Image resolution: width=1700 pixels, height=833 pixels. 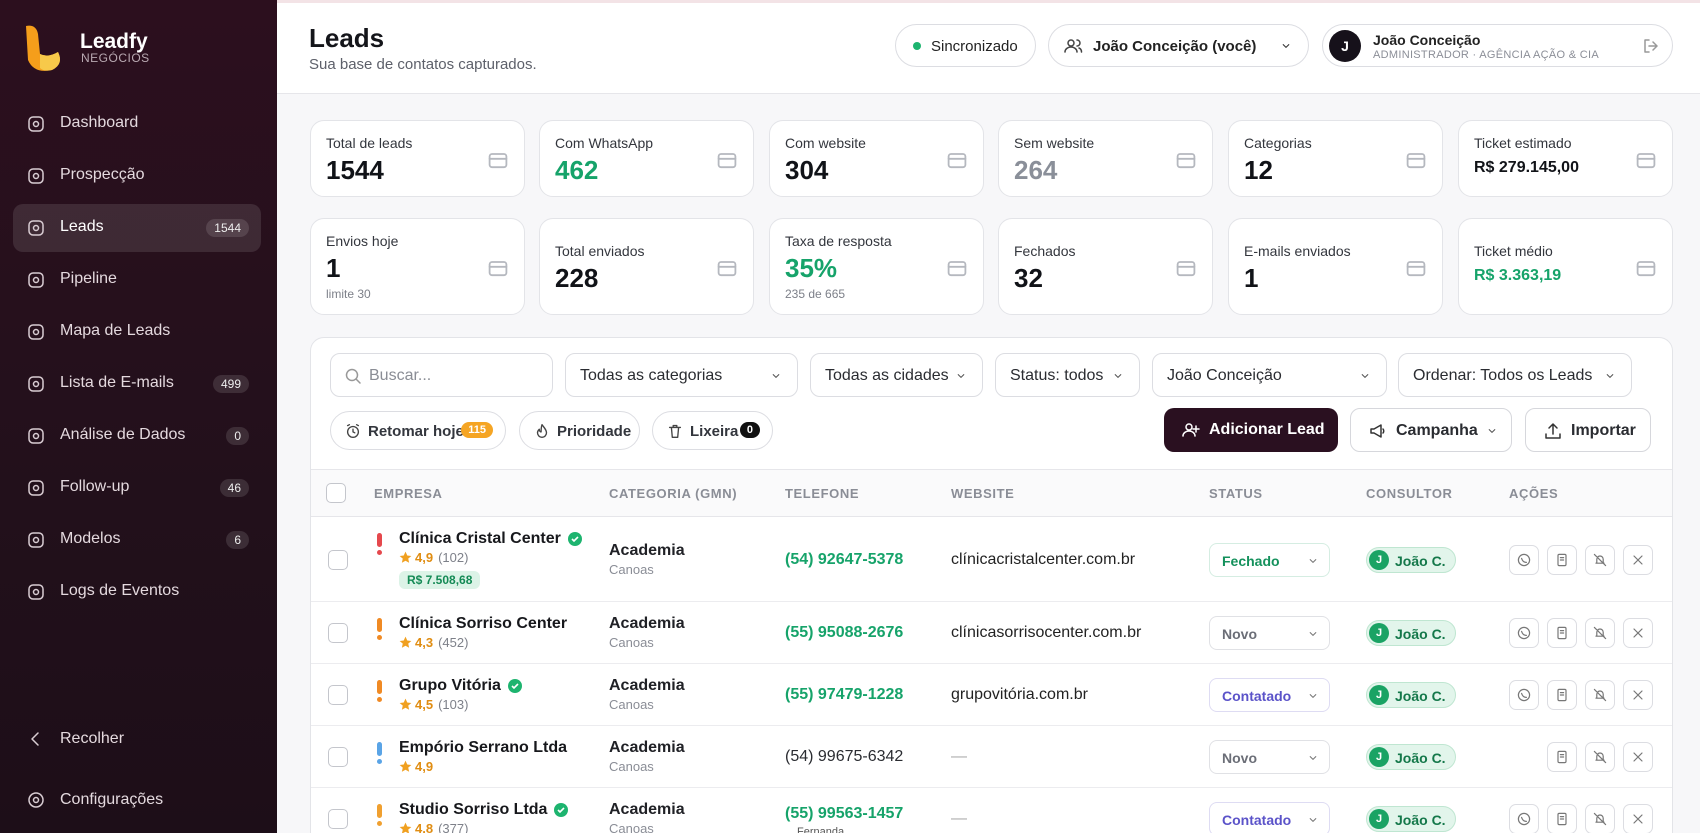 I want to click on status-select: Fechado, so click(x=1269, y=559).